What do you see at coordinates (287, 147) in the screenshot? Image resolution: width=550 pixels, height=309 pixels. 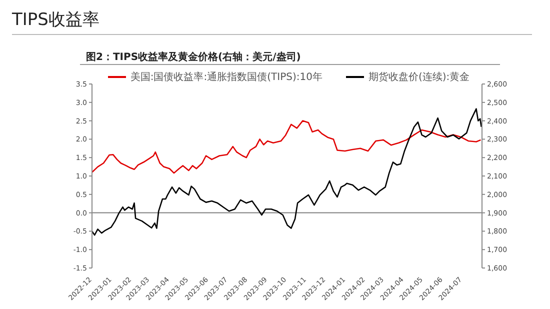 I see `line-series` at bounding box center [287, 147].